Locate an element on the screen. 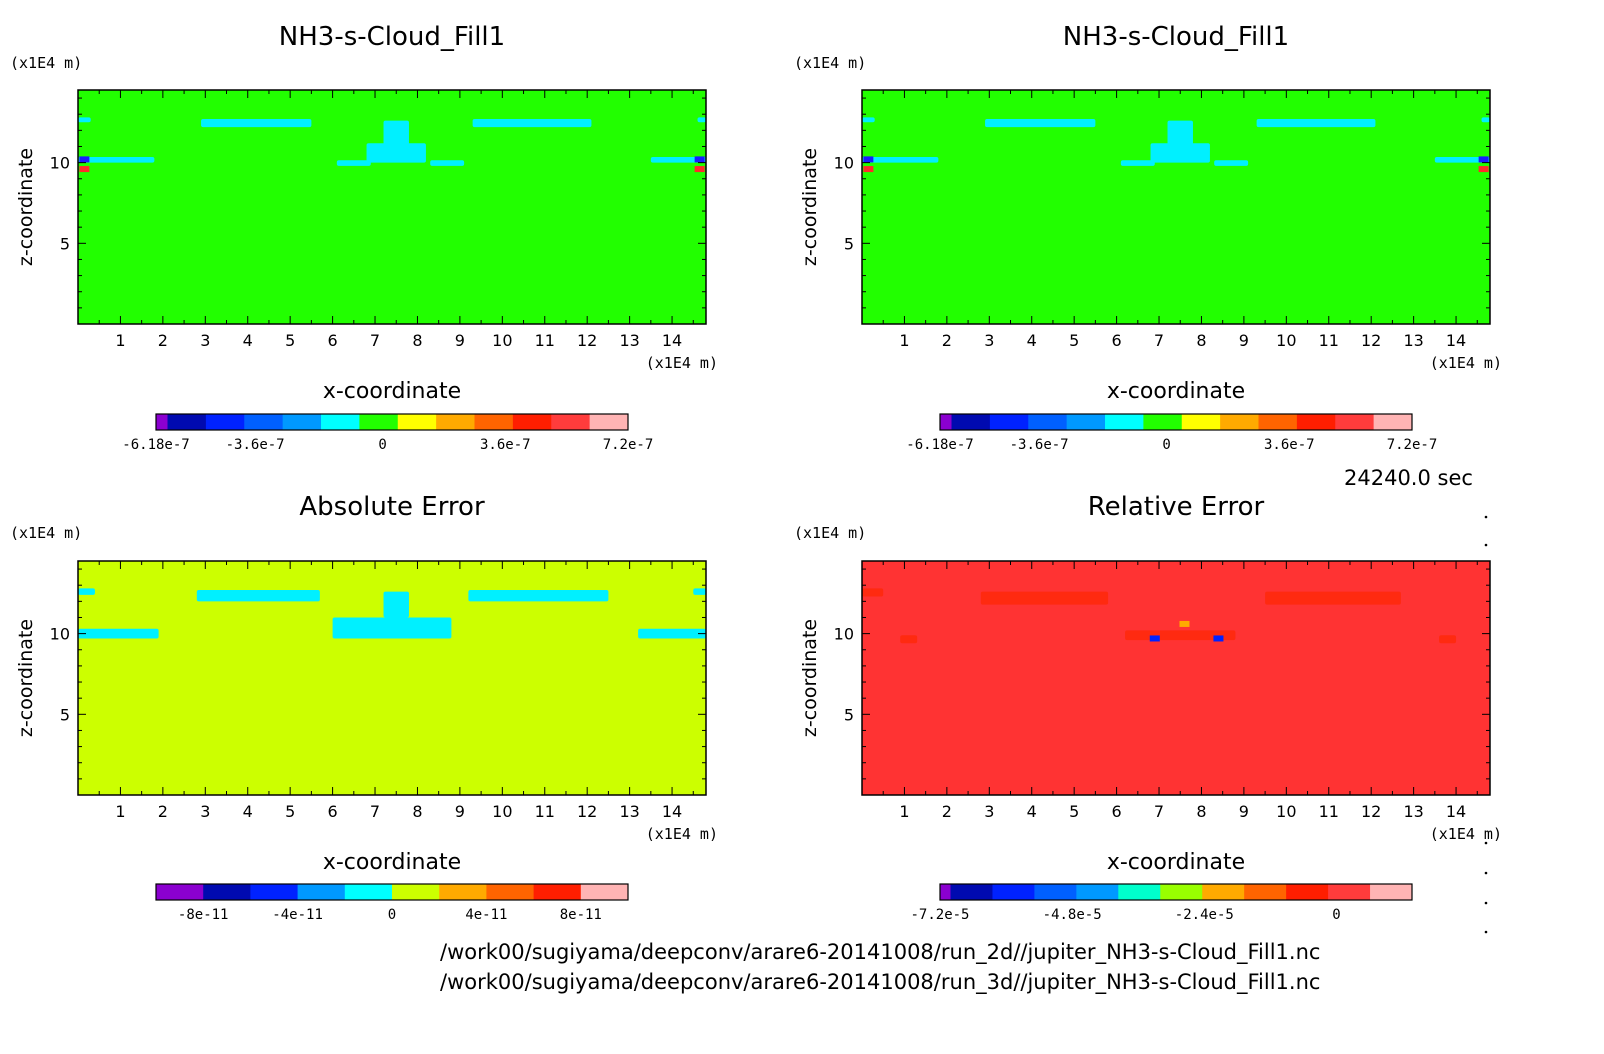  colorbar-label: -3.6e-7 is located at coordinates (255, 445).